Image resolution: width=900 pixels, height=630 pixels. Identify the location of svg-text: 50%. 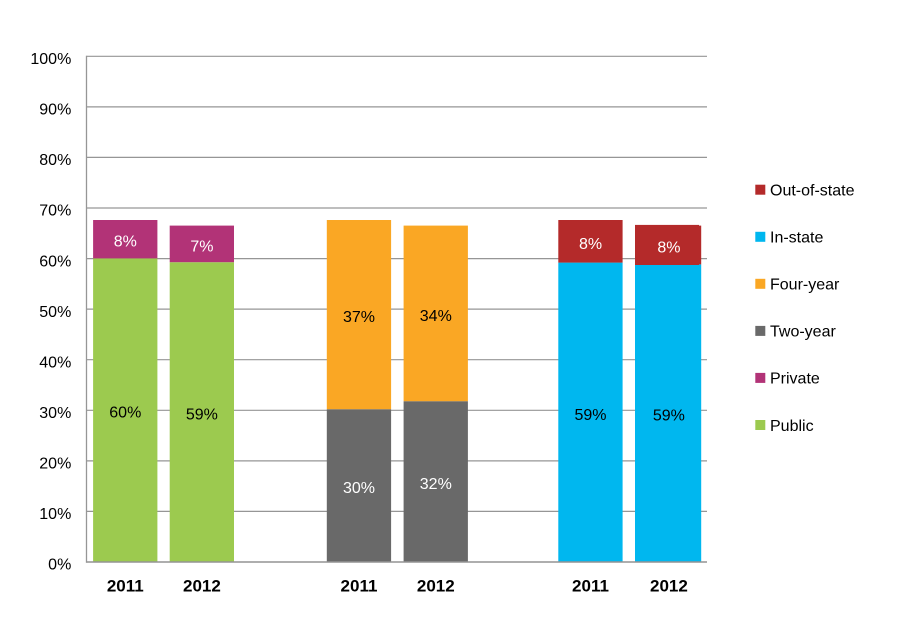
(55, 312).